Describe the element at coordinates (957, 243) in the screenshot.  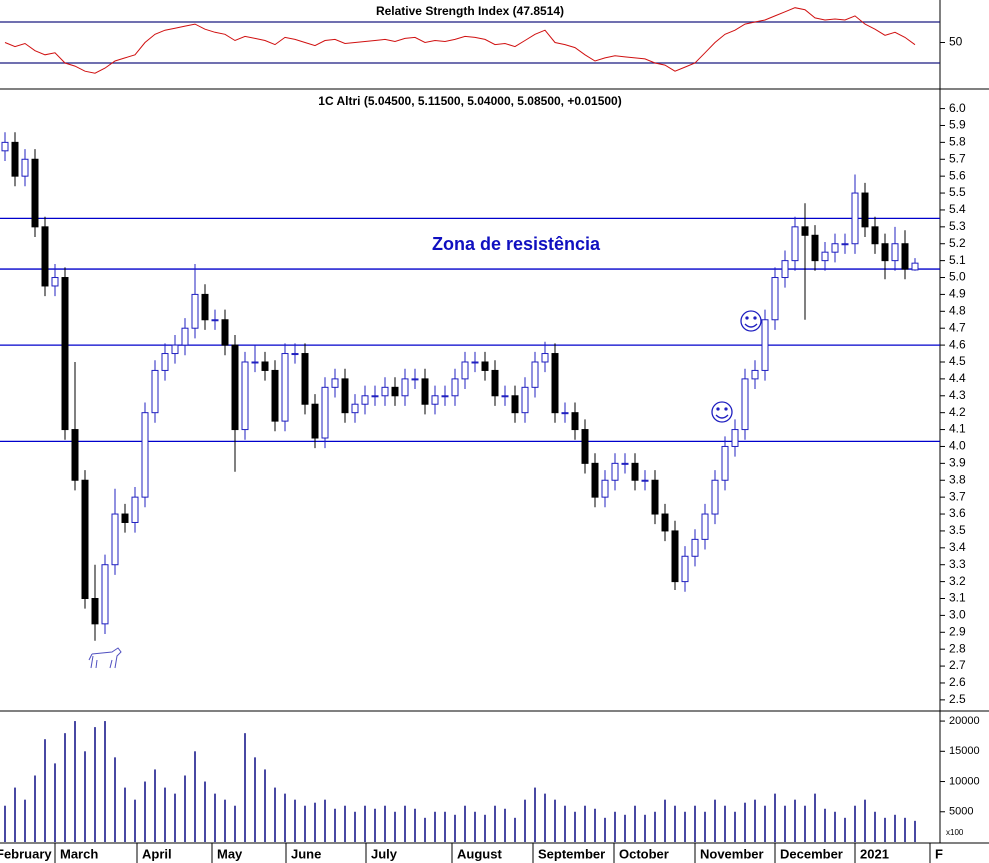
I see `y-tick-label: 5.2` at that location.